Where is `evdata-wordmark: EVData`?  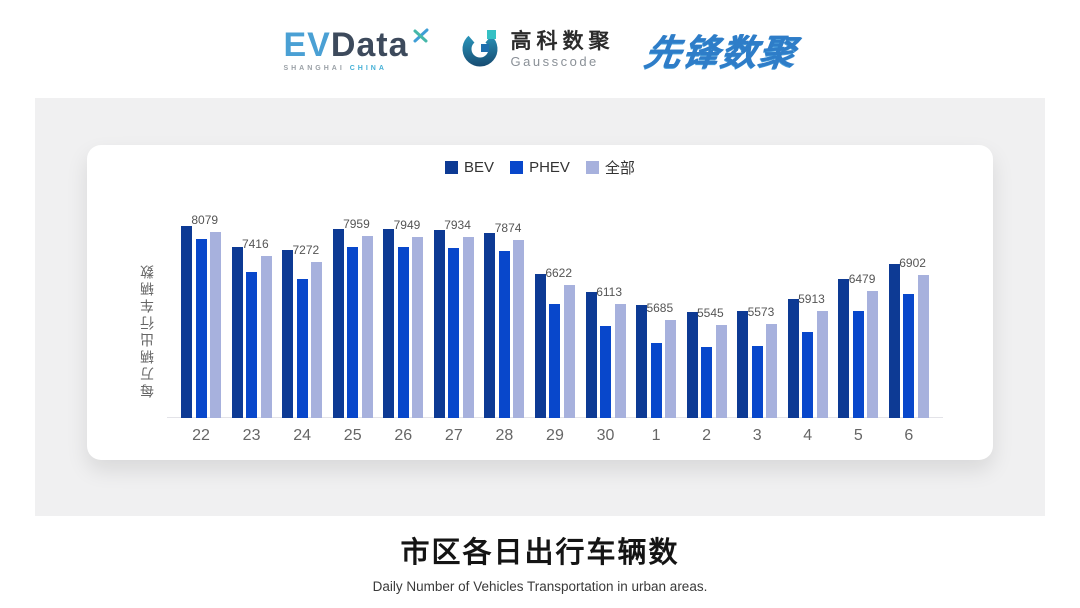
evdata-wordmark: EVData is located at coordinates (356, 45).